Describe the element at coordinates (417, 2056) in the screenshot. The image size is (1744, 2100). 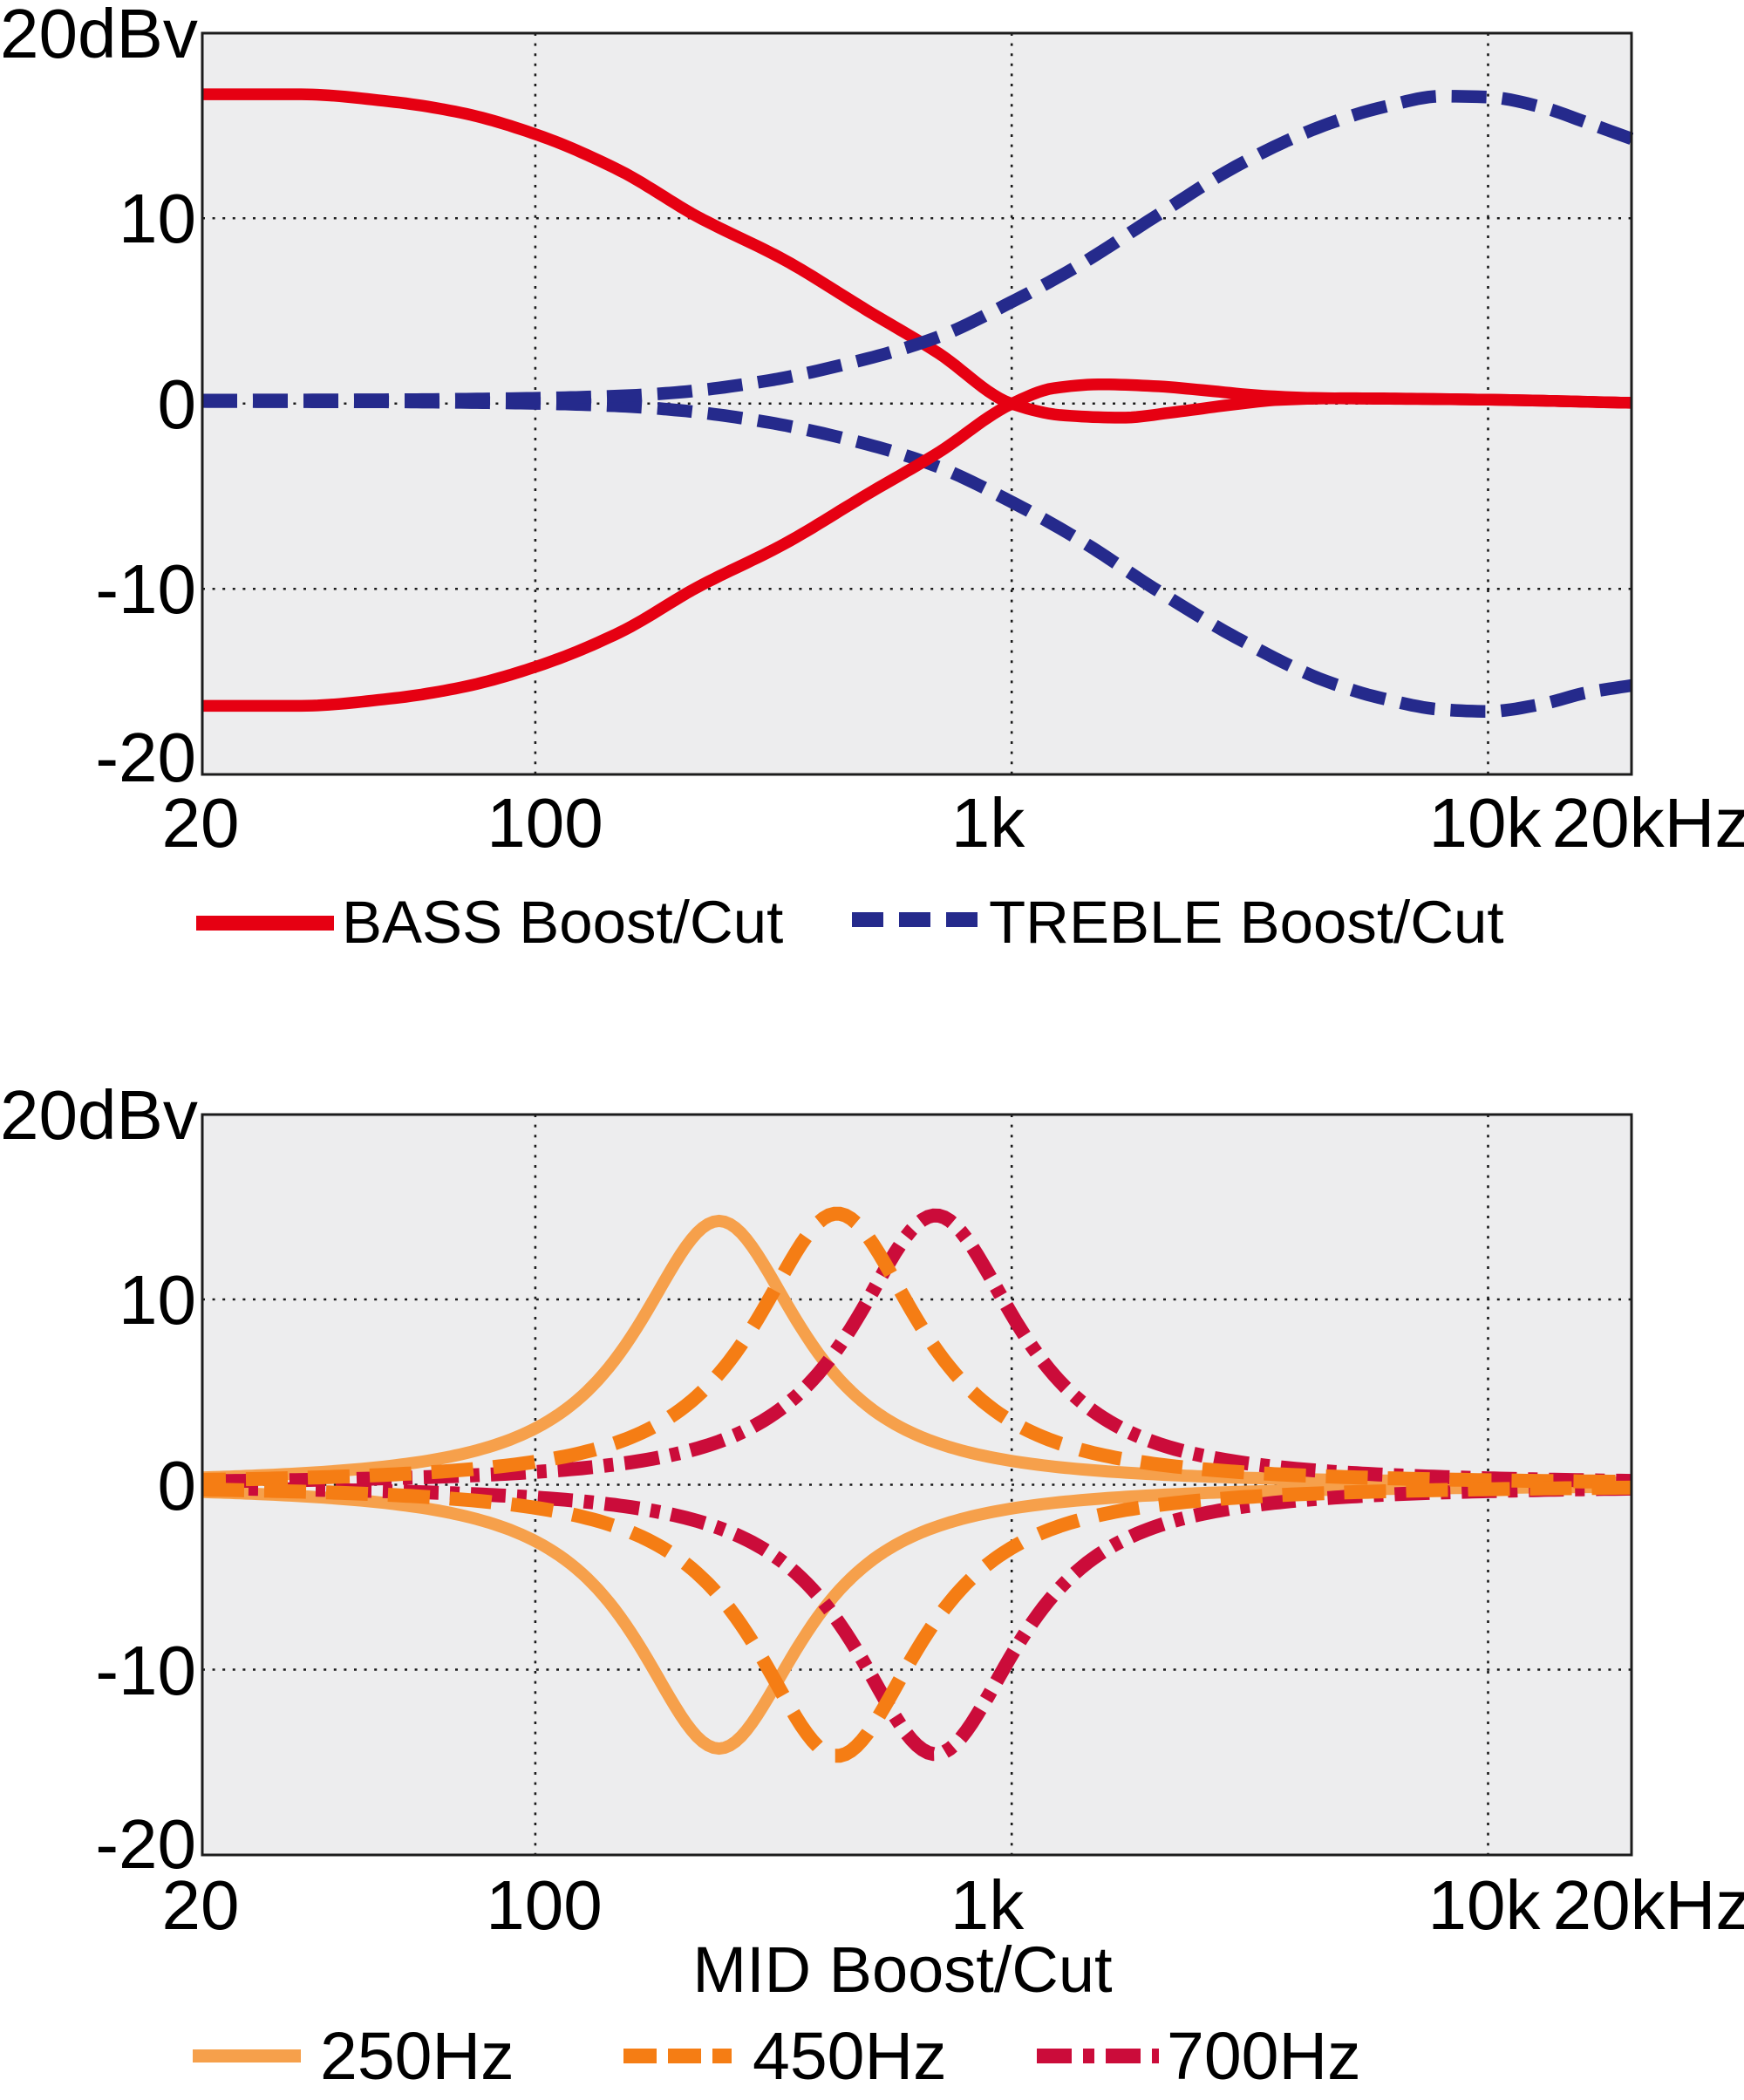
I see `svg-text: 250Hz` at that location.